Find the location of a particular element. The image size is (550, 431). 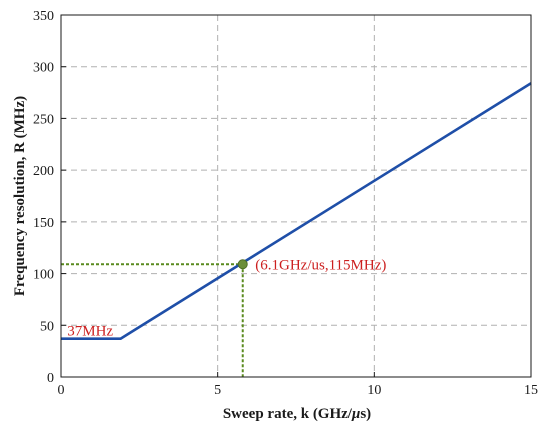

y-axis-label: Frequency resolution, R (MHz) is located at coordinates (20, 196).